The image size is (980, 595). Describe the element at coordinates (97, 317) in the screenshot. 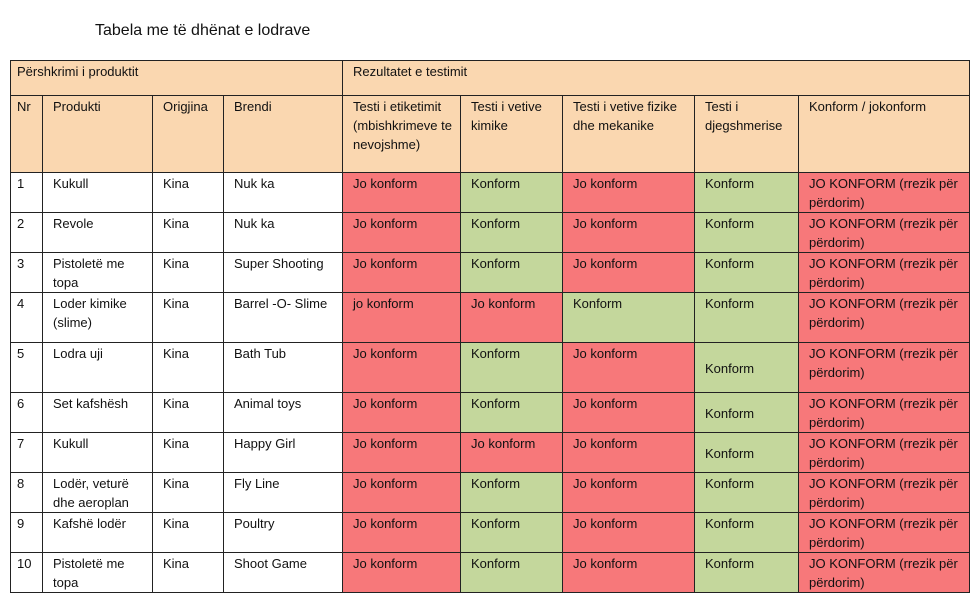

I see `cell-product: Loder kimike (slime)` at that location.